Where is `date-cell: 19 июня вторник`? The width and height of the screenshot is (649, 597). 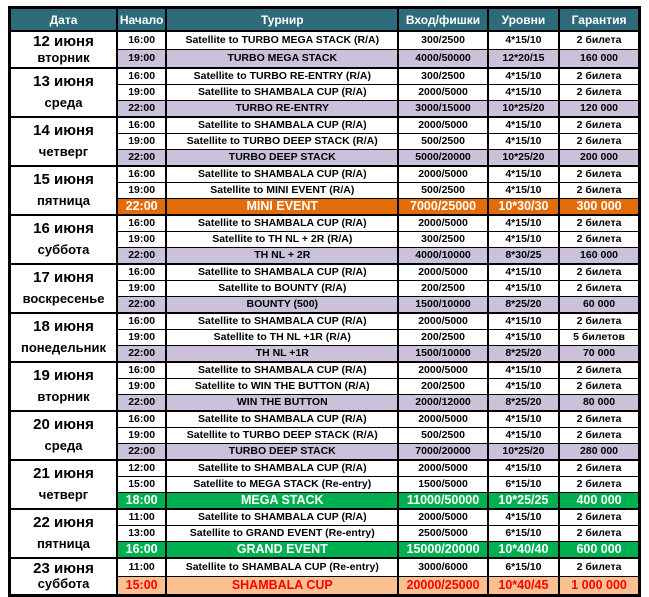 date-cell: 19 июня вторник is located at coordinates (63, 386).